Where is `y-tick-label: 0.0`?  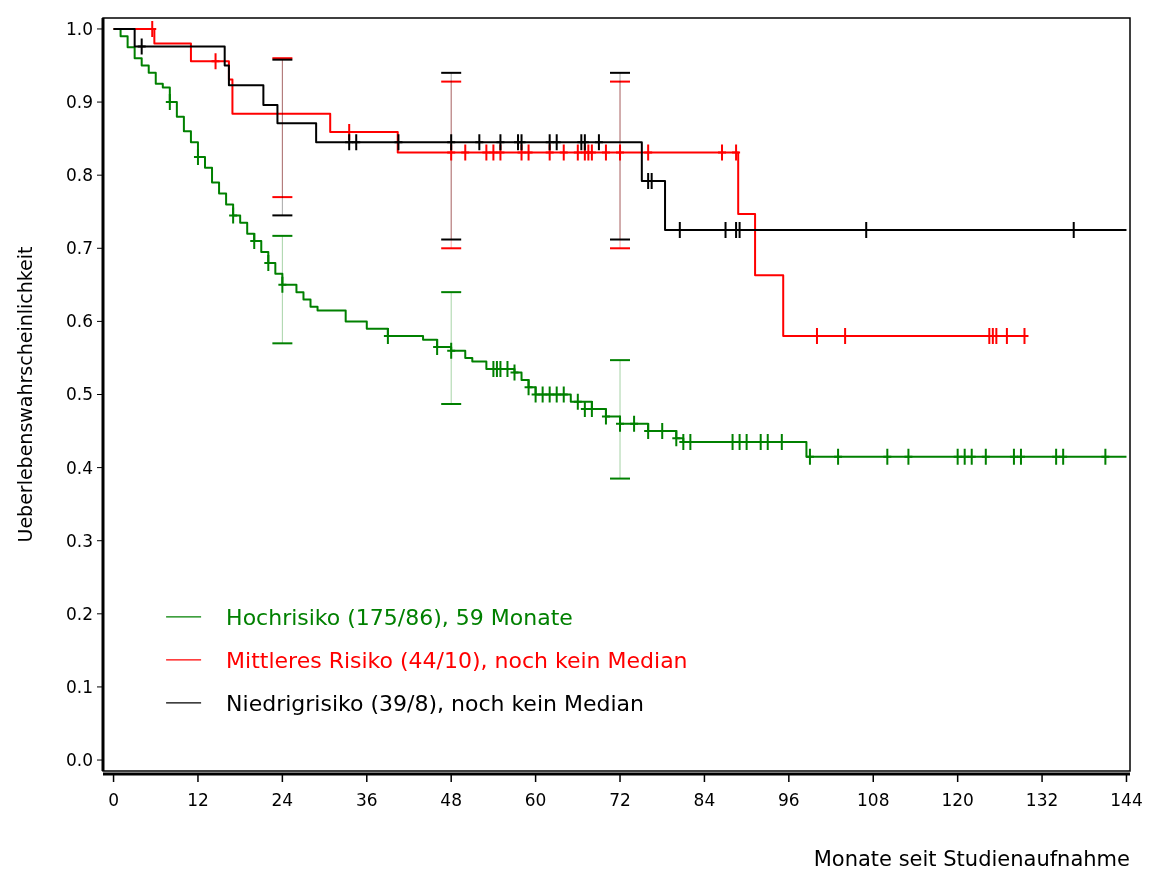
y-tick-label: 0.0 is located at coordinates (79, 759).